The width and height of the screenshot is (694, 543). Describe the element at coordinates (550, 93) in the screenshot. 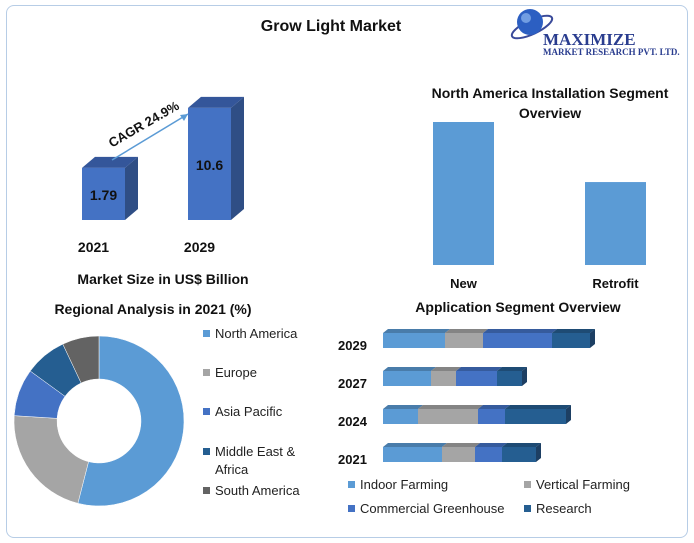

I see `chart-title: North America Installation Segment` at that location.